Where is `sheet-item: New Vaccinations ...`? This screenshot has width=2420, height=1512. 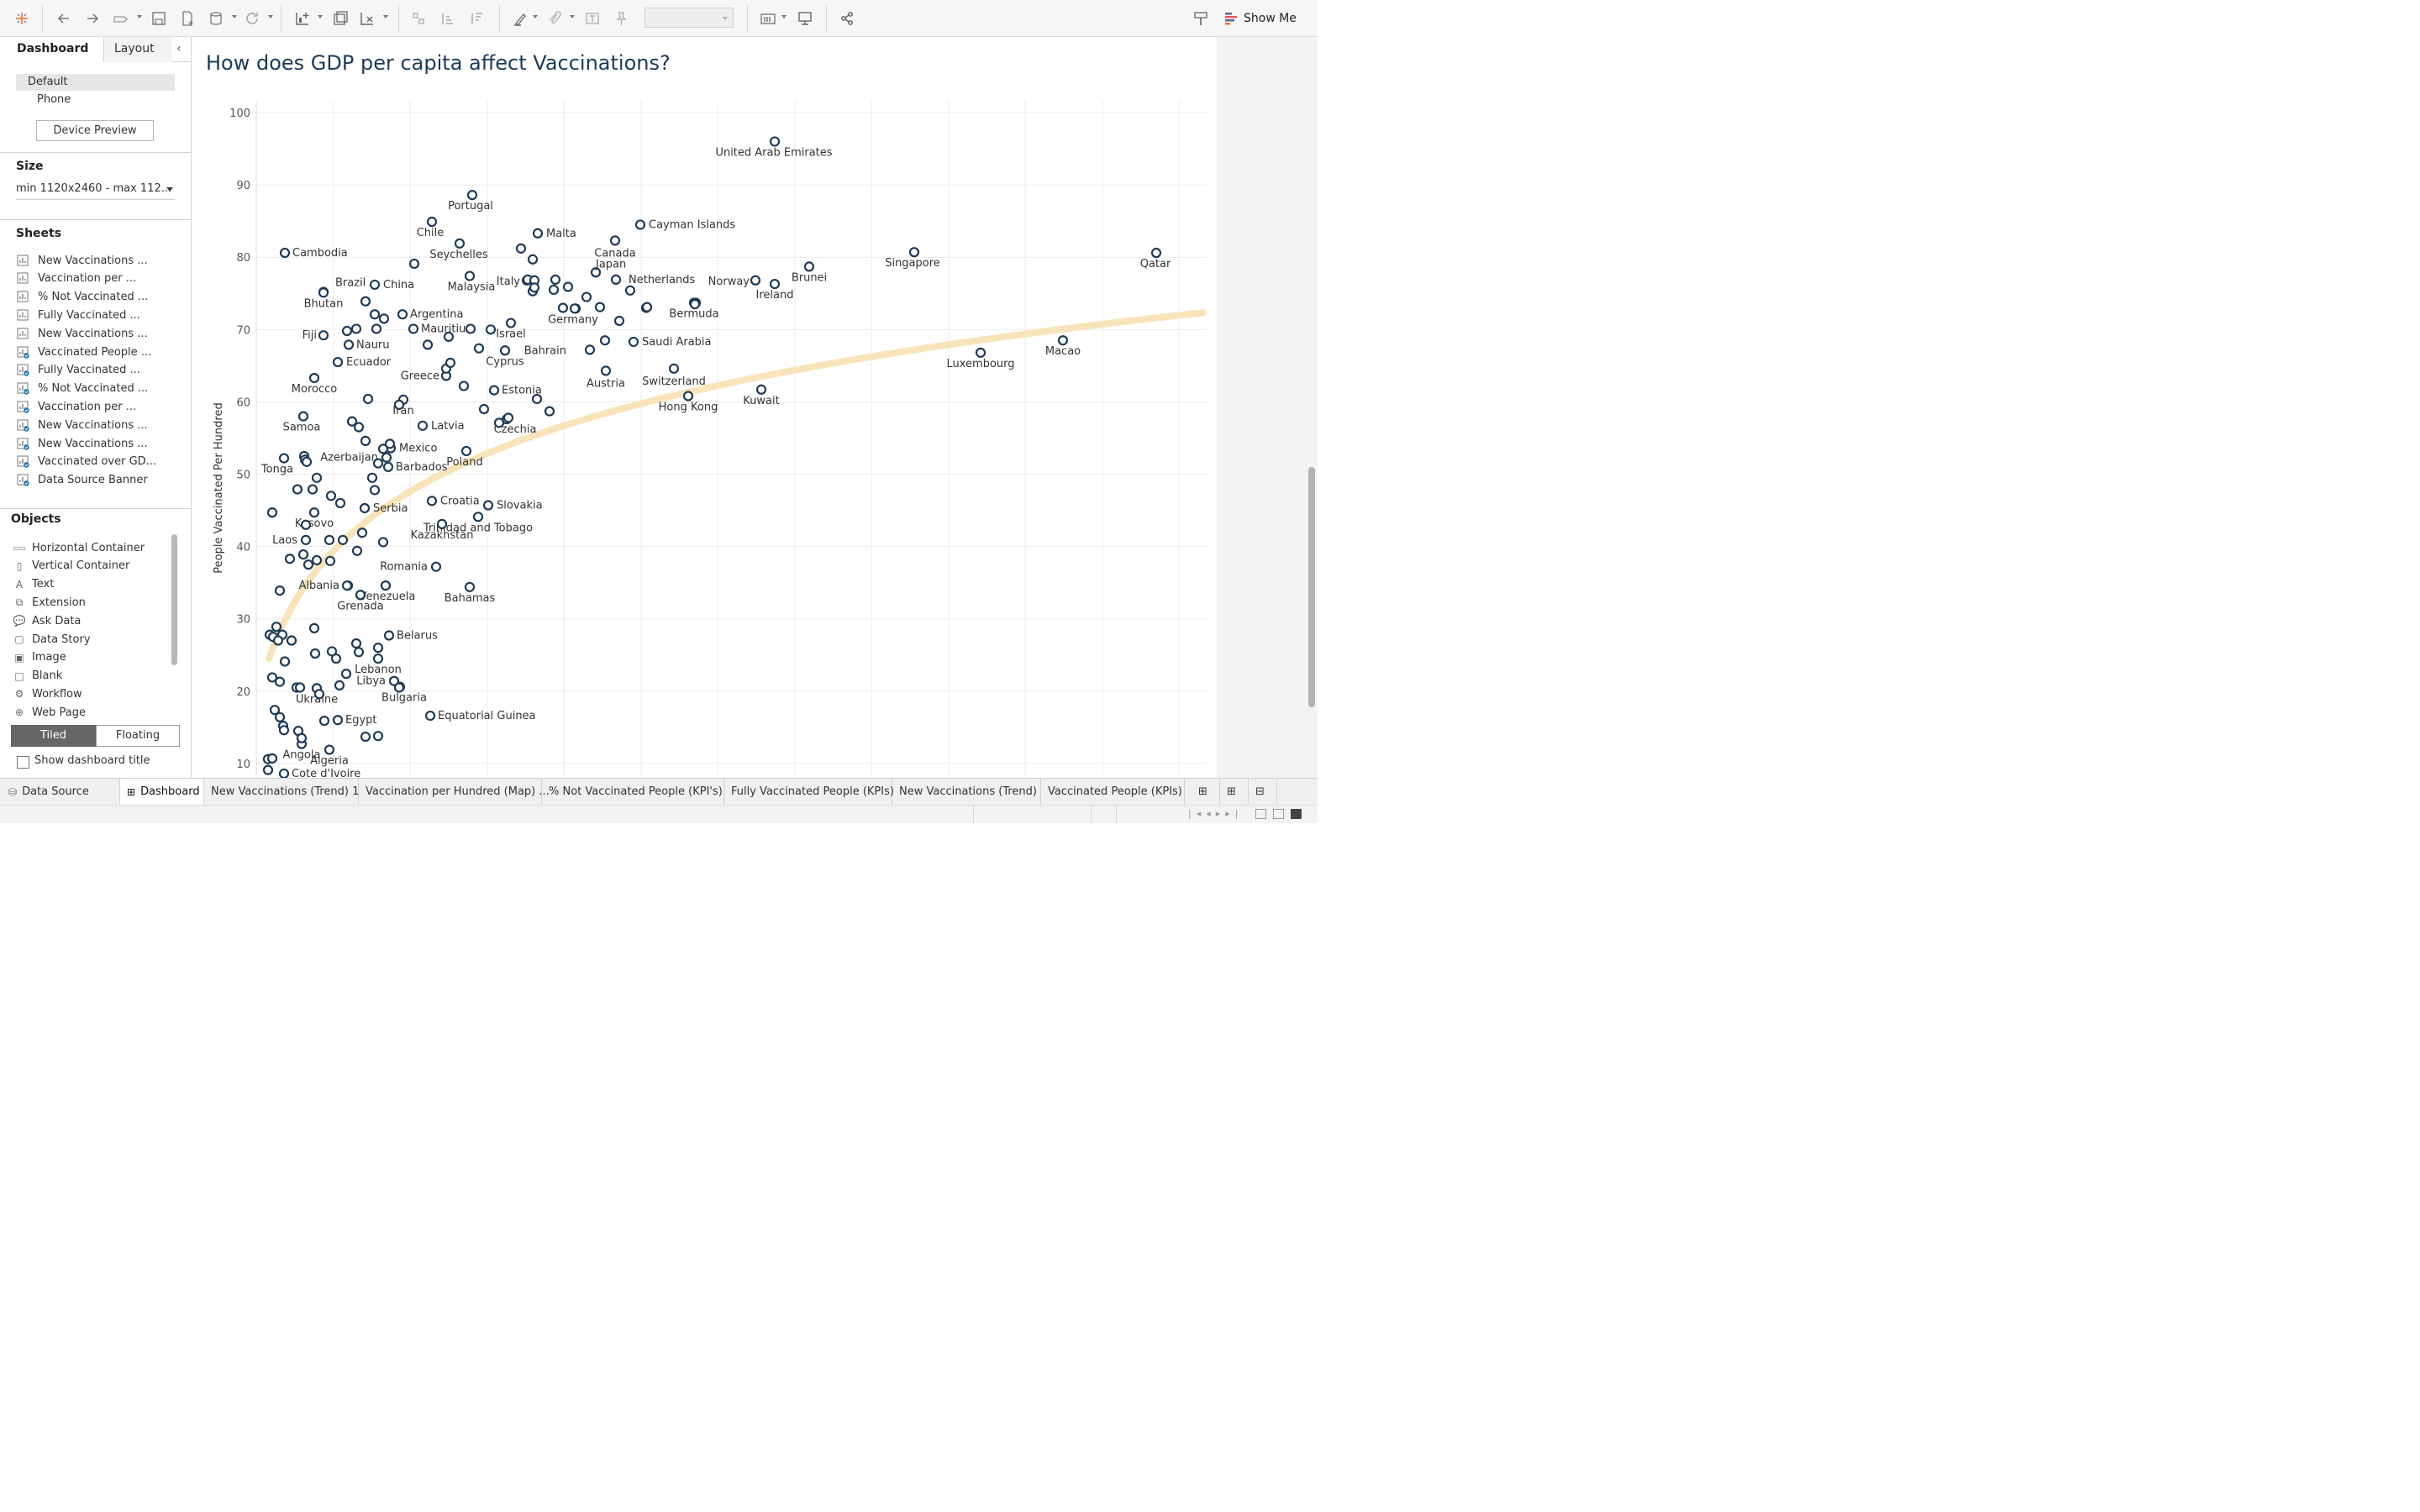 sheet-item: New Vaccinations ... is located at coordinates (96, 333).